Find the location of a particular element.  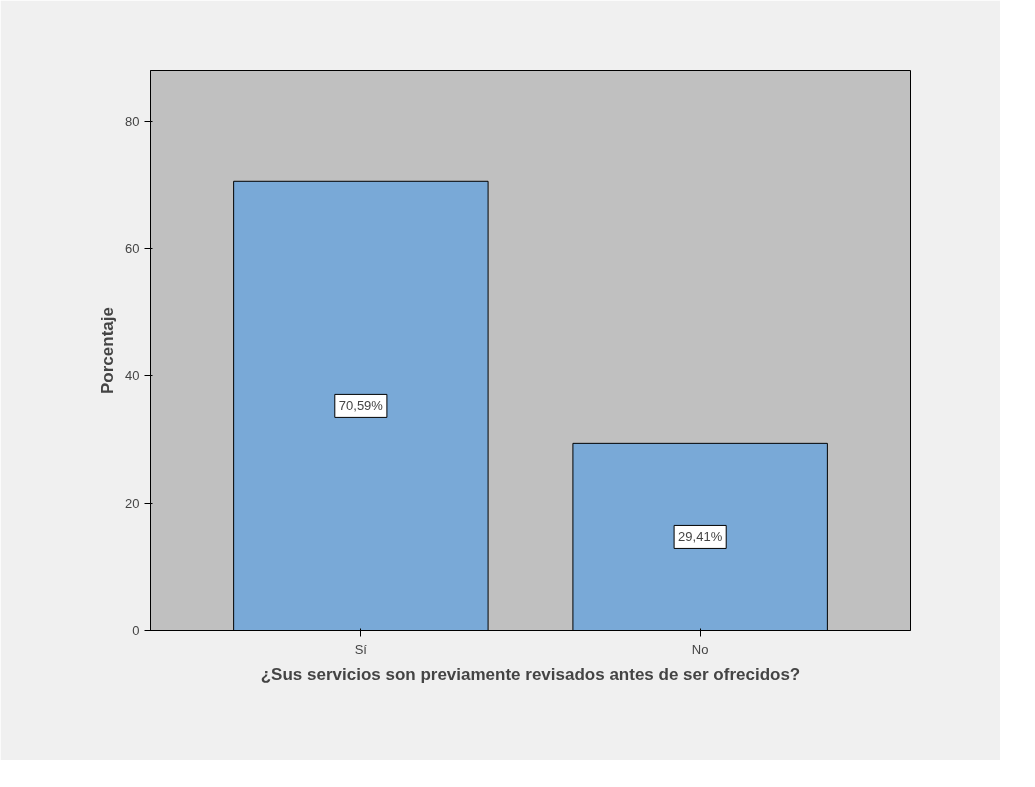

x-tick-label: Sí is located at coordinates (361, 649).